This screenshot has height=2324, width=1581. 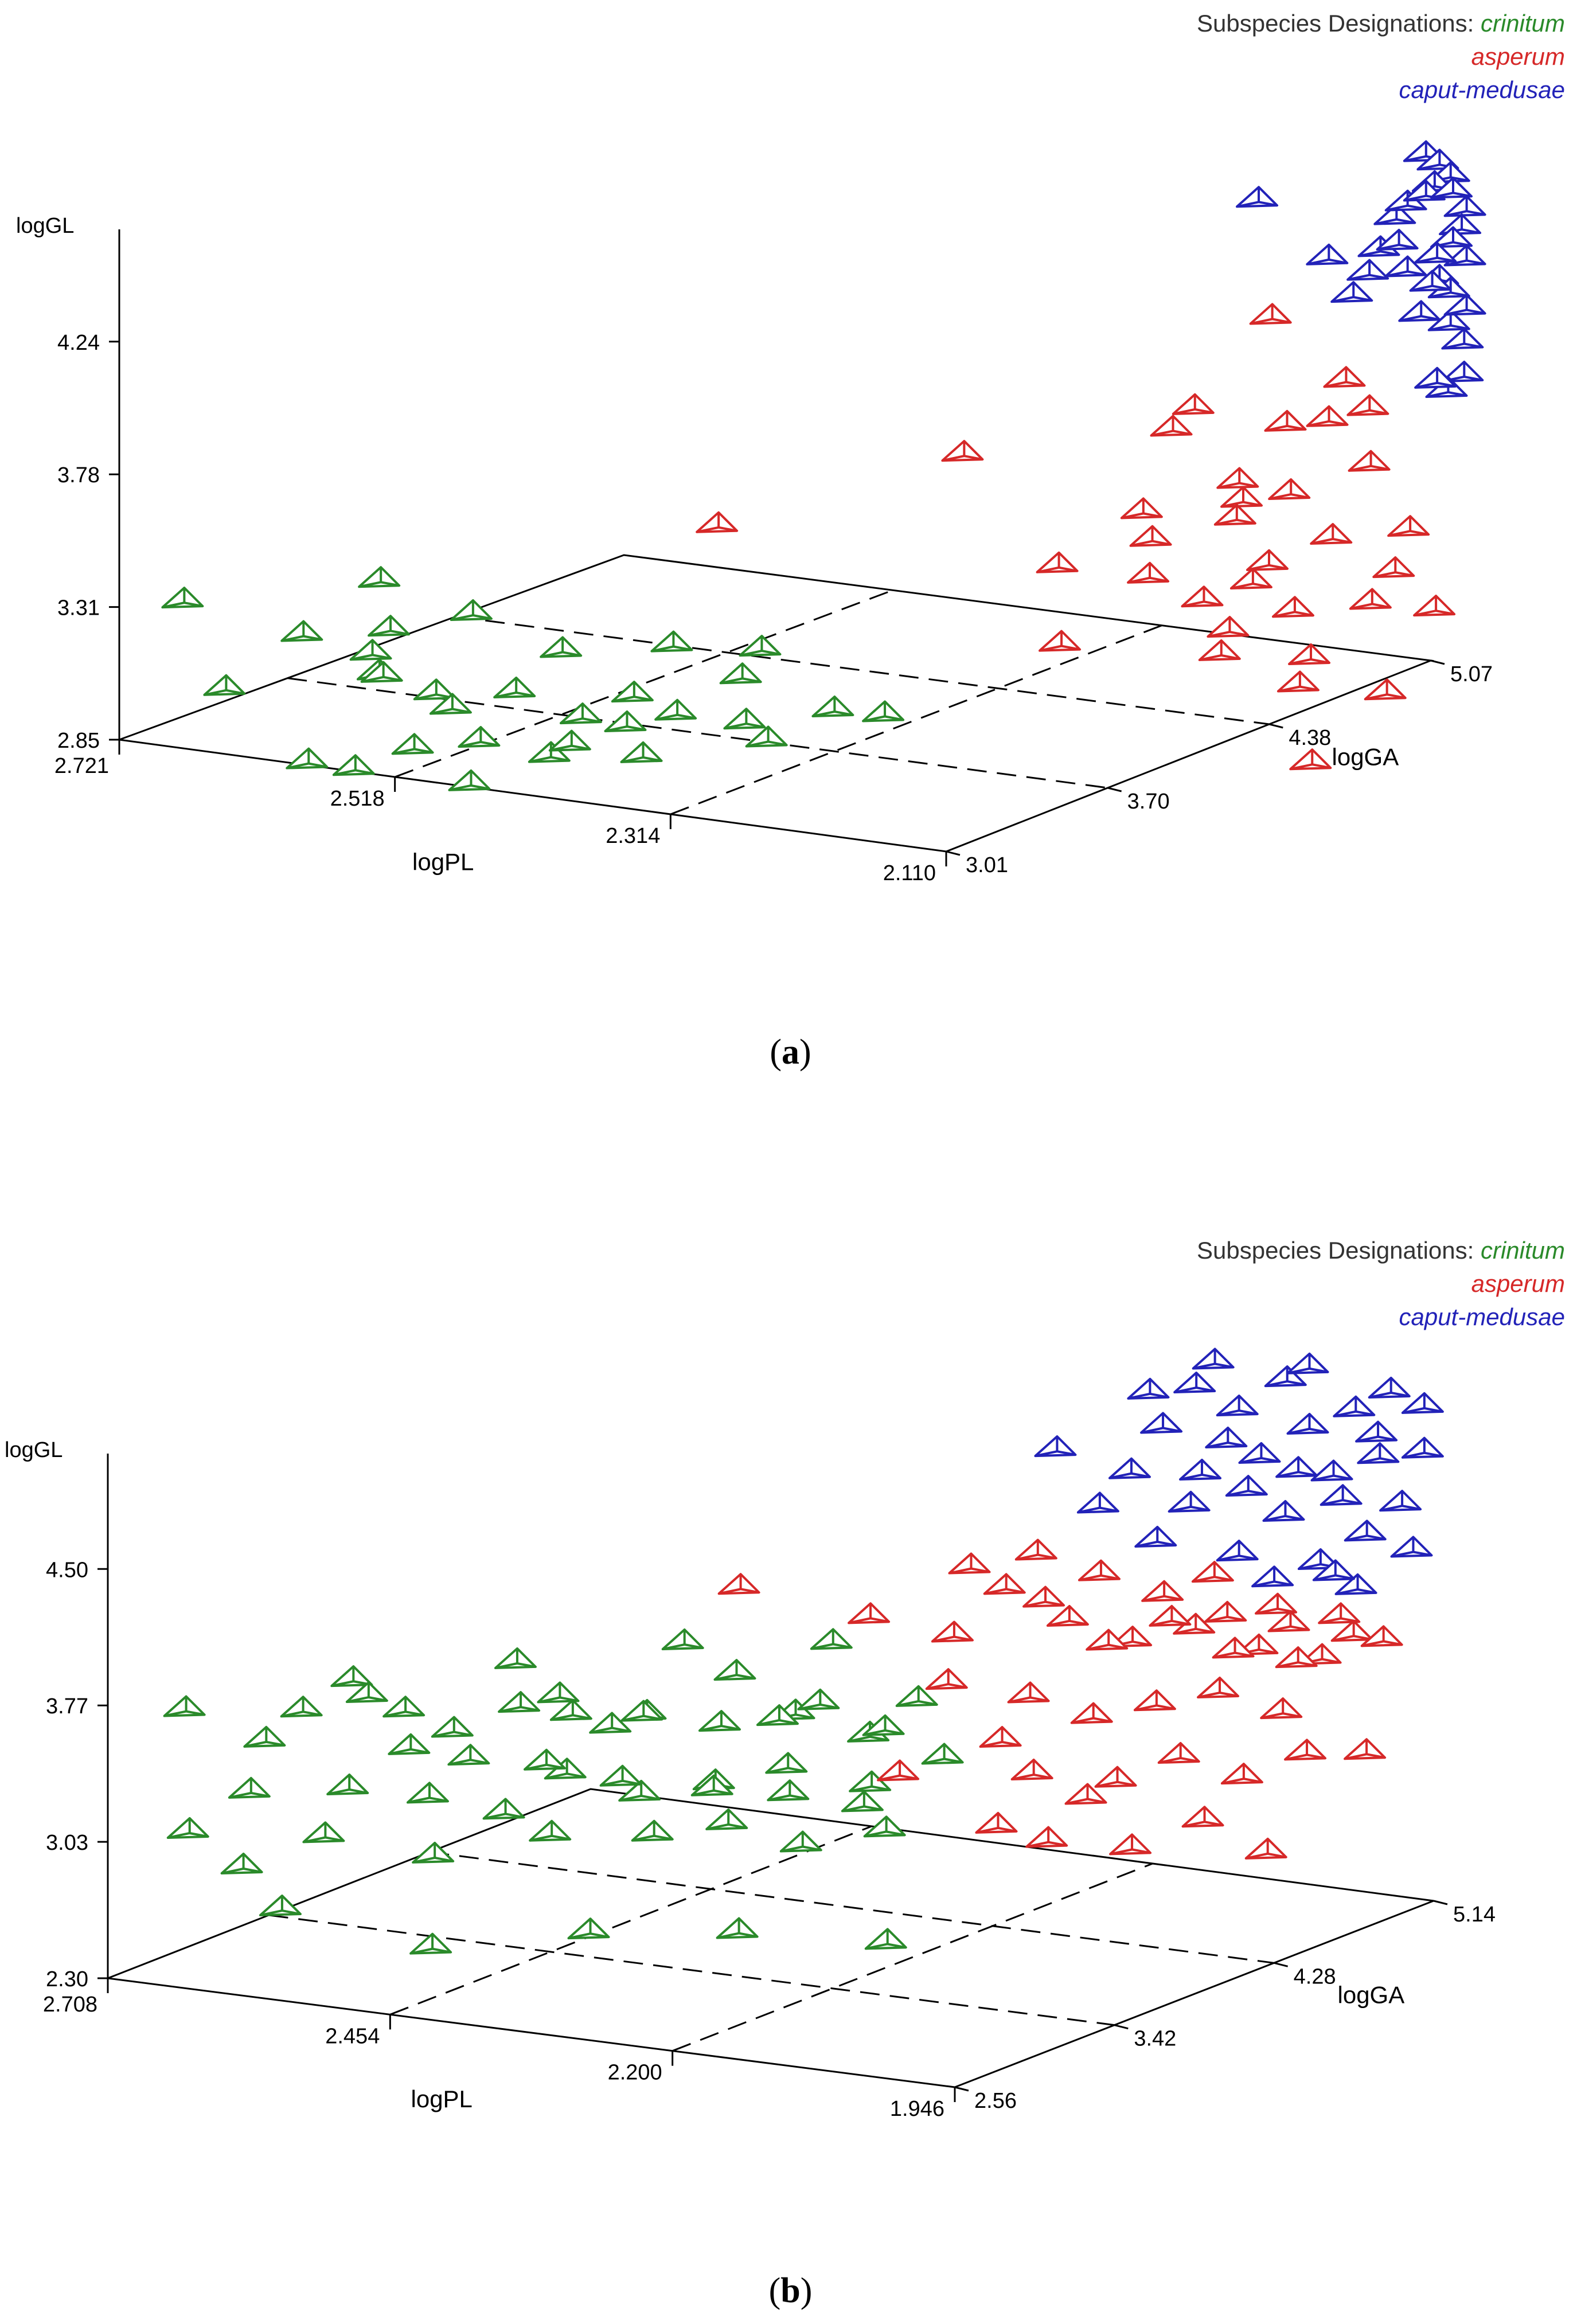 What do you see at coordinates (917, 2109) in the screenshot?
I see `x-tick-label: 1.946` at bounding box center [917, 2109].